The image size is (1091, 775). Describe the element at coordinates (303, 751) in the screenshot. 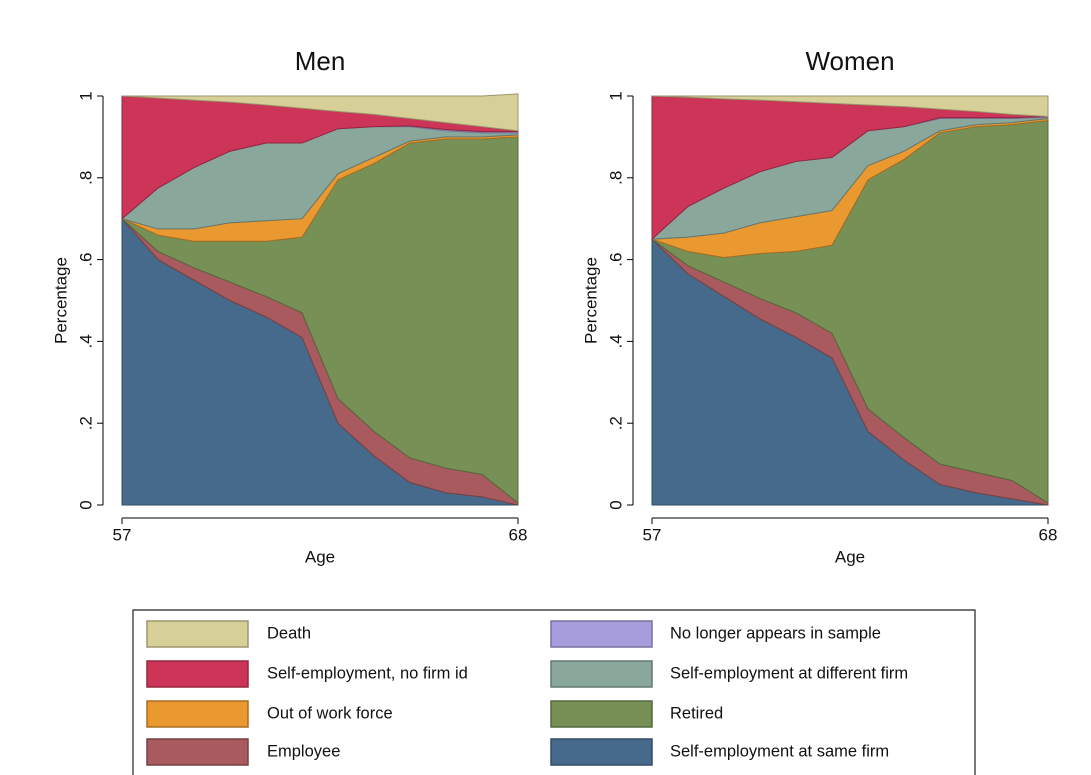

I see `legend-label: Employee` at that location.